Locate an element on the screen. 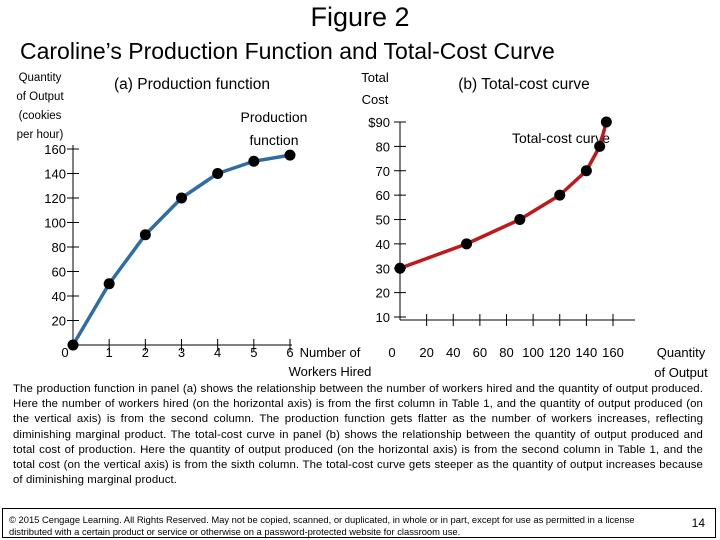 The image size is (720, 540). prod-y-tick-label: 40 is located at coordinates (59, 296).